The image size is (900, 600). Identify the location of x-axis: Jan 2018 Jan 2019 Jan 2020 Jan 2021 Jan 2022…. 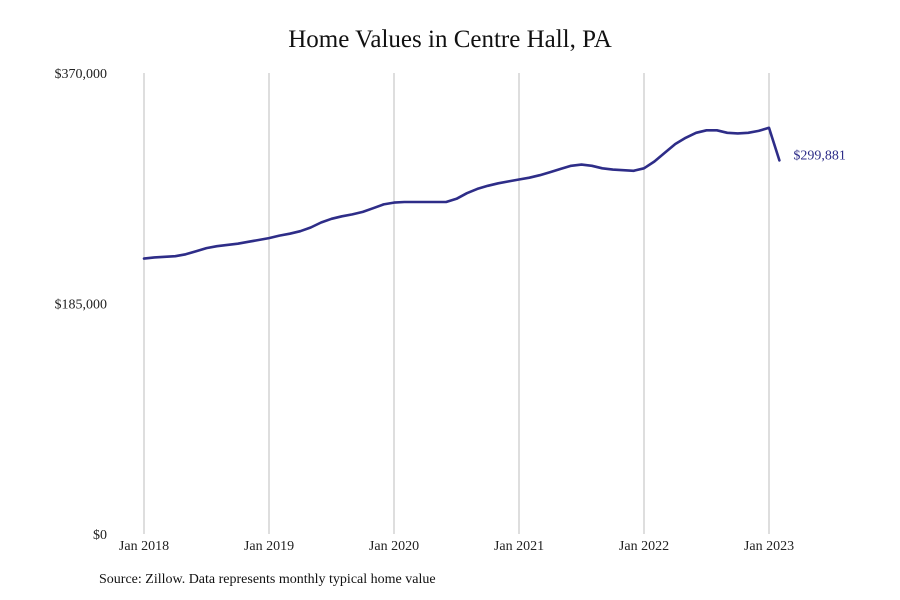
(456, 546).